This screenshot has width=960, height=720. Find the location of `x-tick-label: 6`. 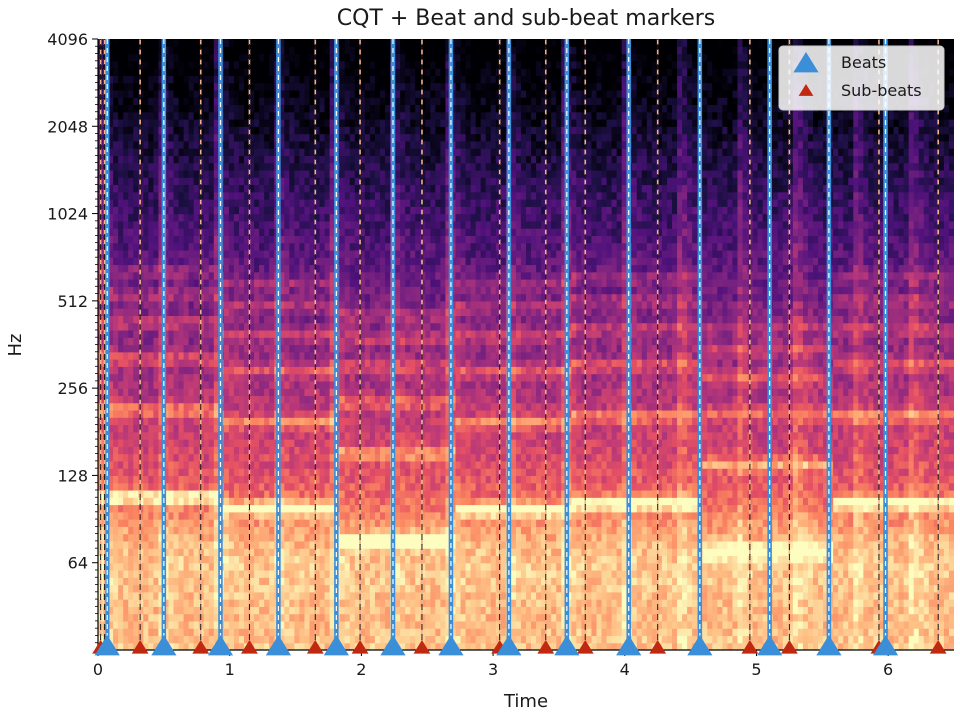

x-tick-label: 6 is located at coordinates (888, 669).